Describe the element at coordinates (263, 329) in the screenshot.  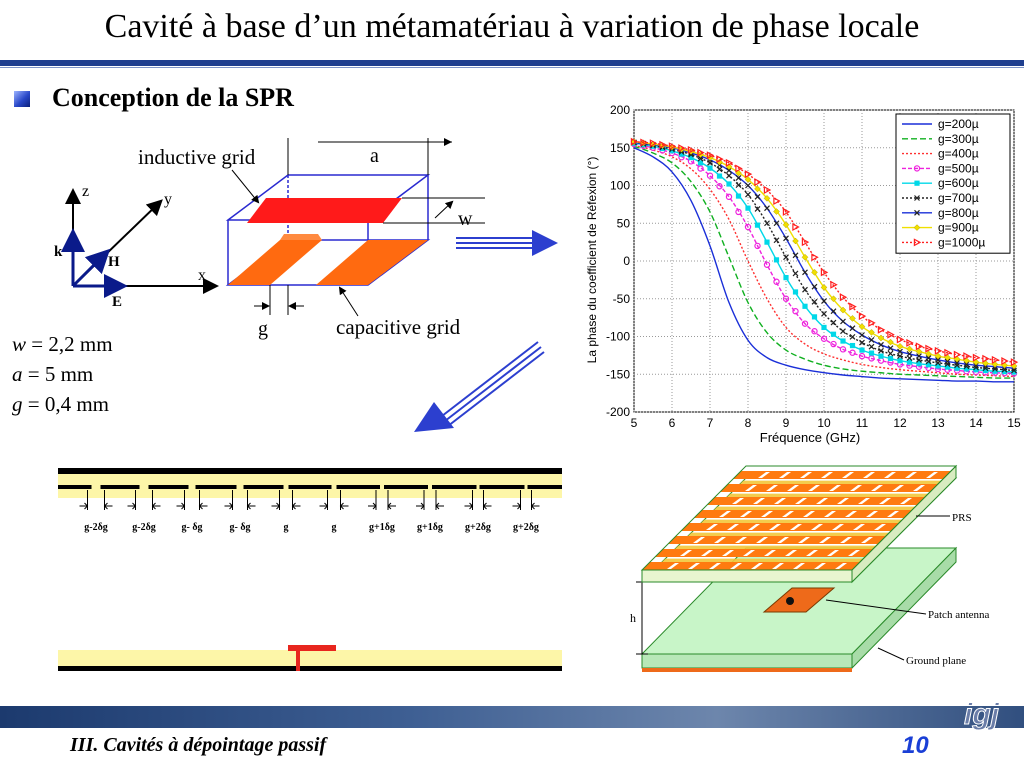
I see `dimension-g-label: g` at that location.